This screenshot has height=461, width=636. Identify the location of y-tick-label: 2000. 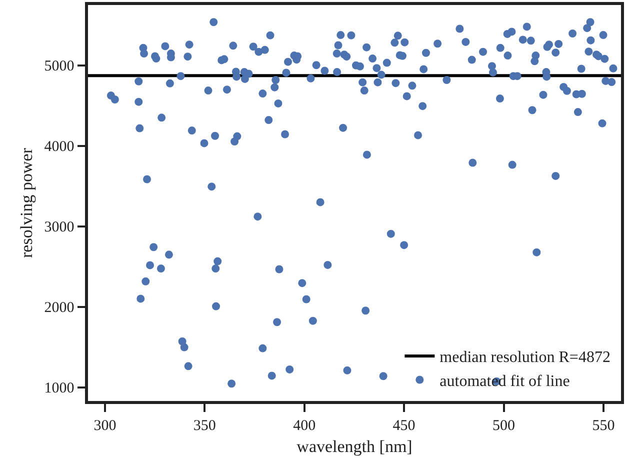
(59, 308).